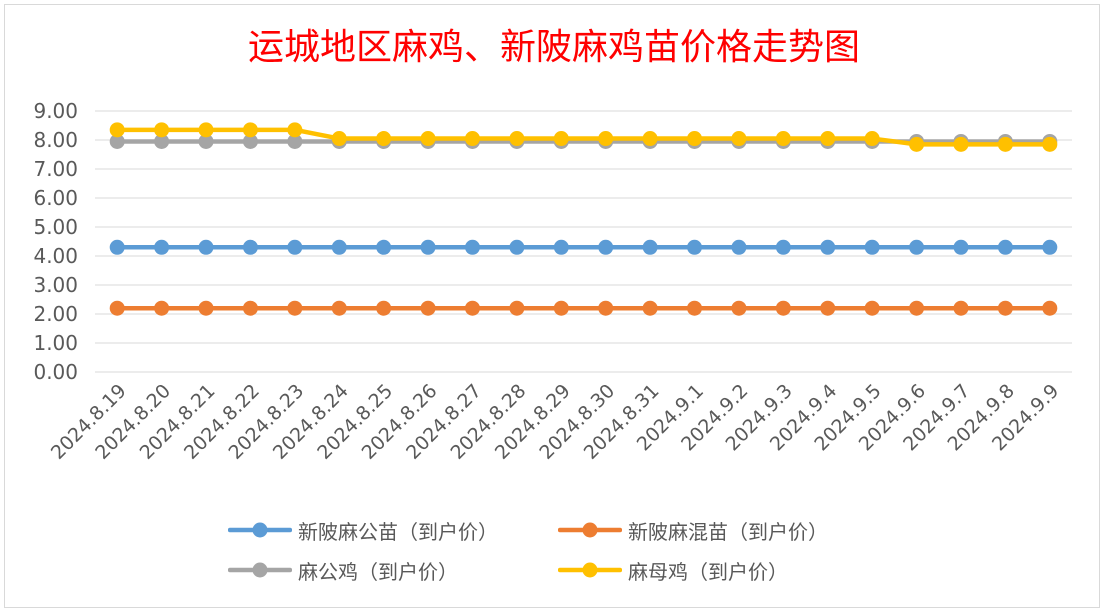  What do you see at coordinates (55, 227) in the screenshot?
I see `y-tick-label: 5.00` at bounding box center [55, 227].